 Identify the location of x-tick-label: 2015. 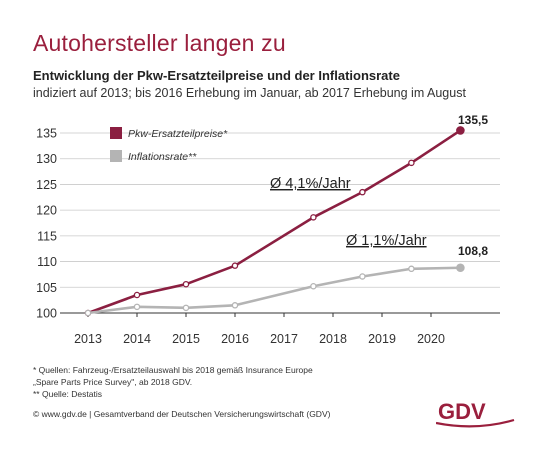
(186, 339).